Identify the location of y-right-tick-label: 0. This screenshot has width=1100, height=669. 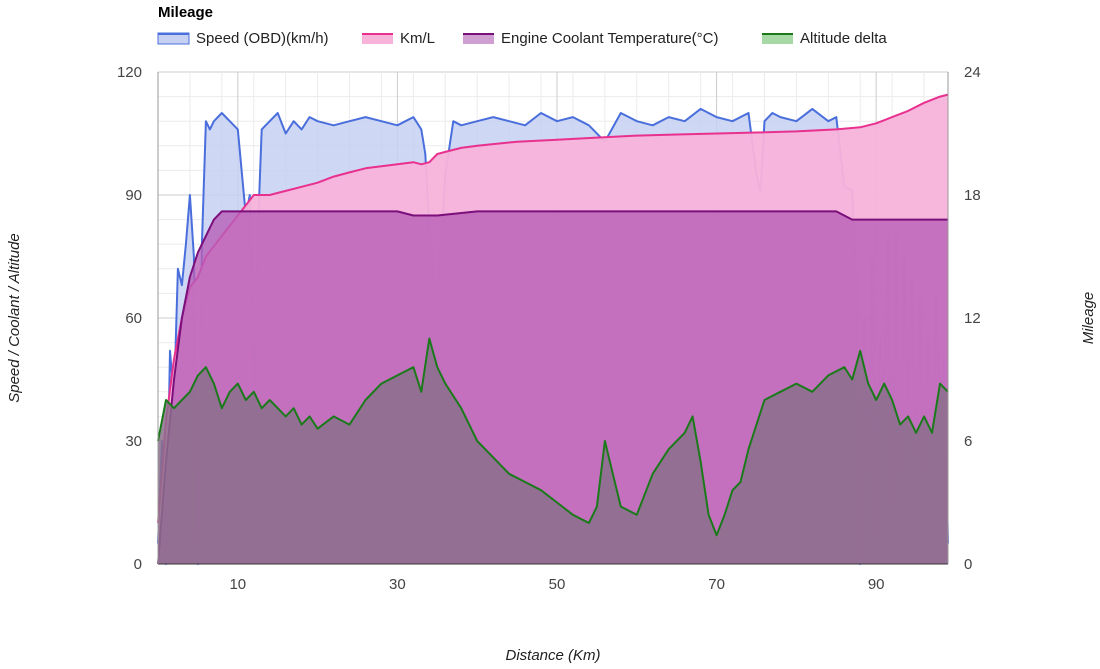
(968, 564).